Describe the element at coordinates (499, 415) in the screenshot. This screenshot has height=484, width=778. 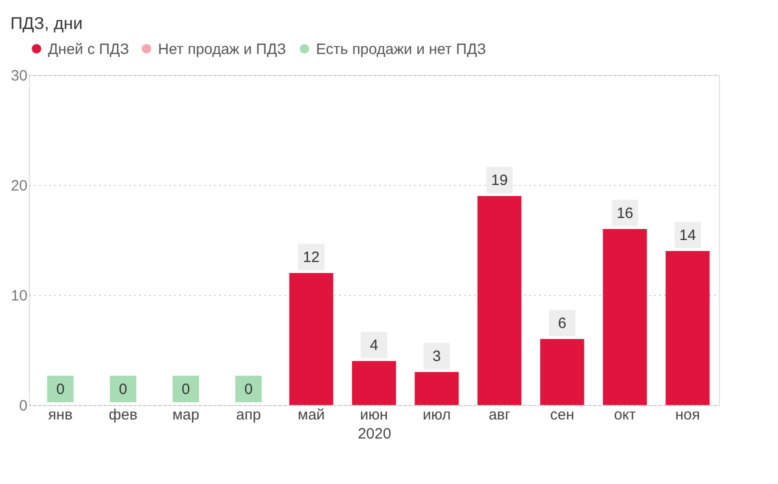
I see `x-tick-label: авг` at that location.